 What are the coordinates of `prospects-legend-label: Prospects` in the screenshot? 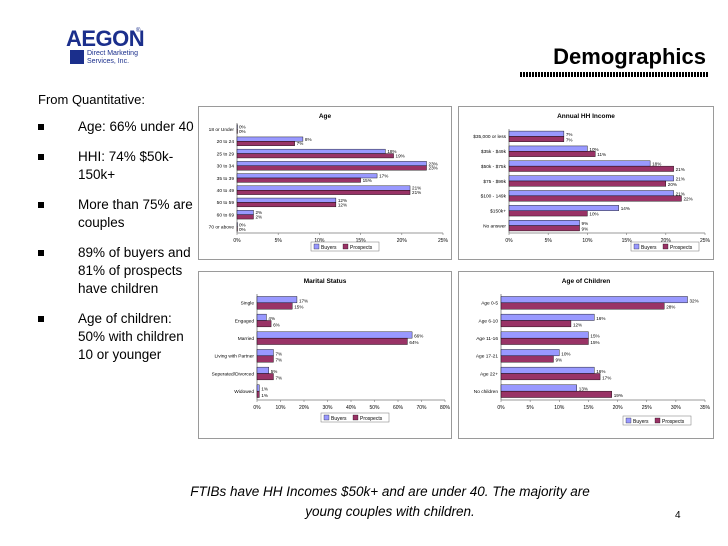 It's located at (371, 419).